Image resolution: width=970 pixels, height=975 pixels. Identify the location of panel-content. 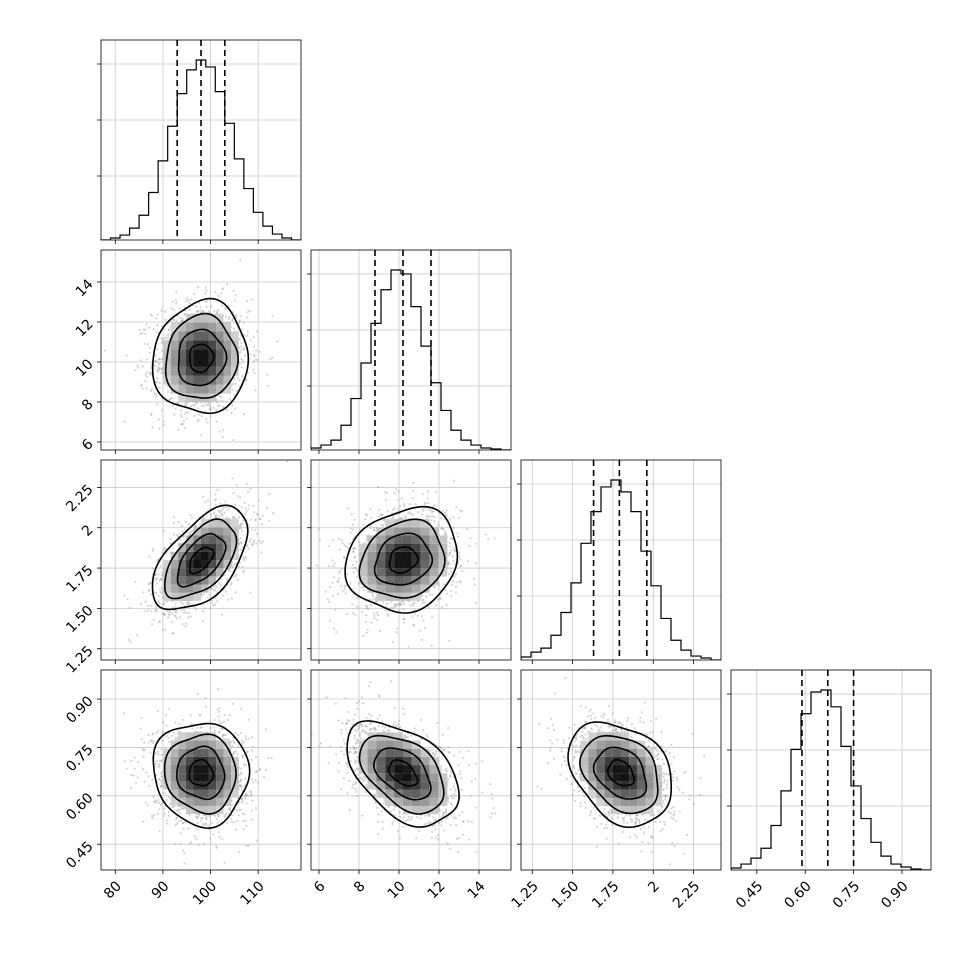
(206, 552).